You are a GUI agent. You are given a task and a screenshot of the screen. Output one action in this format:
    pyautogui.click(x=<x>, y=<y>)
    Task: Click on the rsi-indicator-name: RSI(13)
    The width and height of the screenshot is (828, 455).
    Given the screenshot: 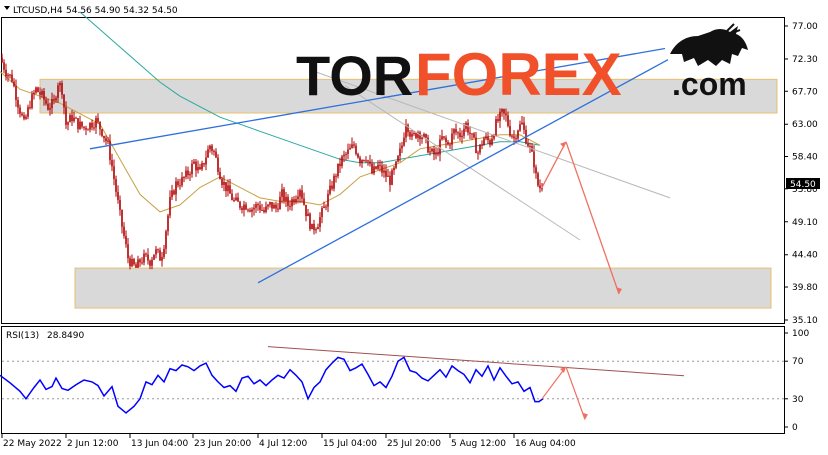 What is the action you would take?
    pyautogui.click(x=22, y=336)
    